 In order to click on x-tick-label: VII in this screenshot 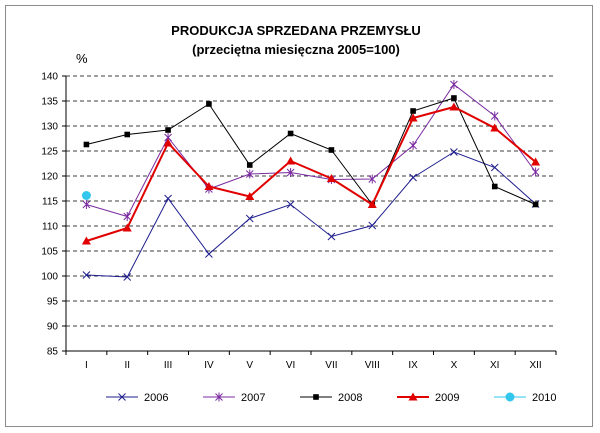, I will do `click(331, 365)`.